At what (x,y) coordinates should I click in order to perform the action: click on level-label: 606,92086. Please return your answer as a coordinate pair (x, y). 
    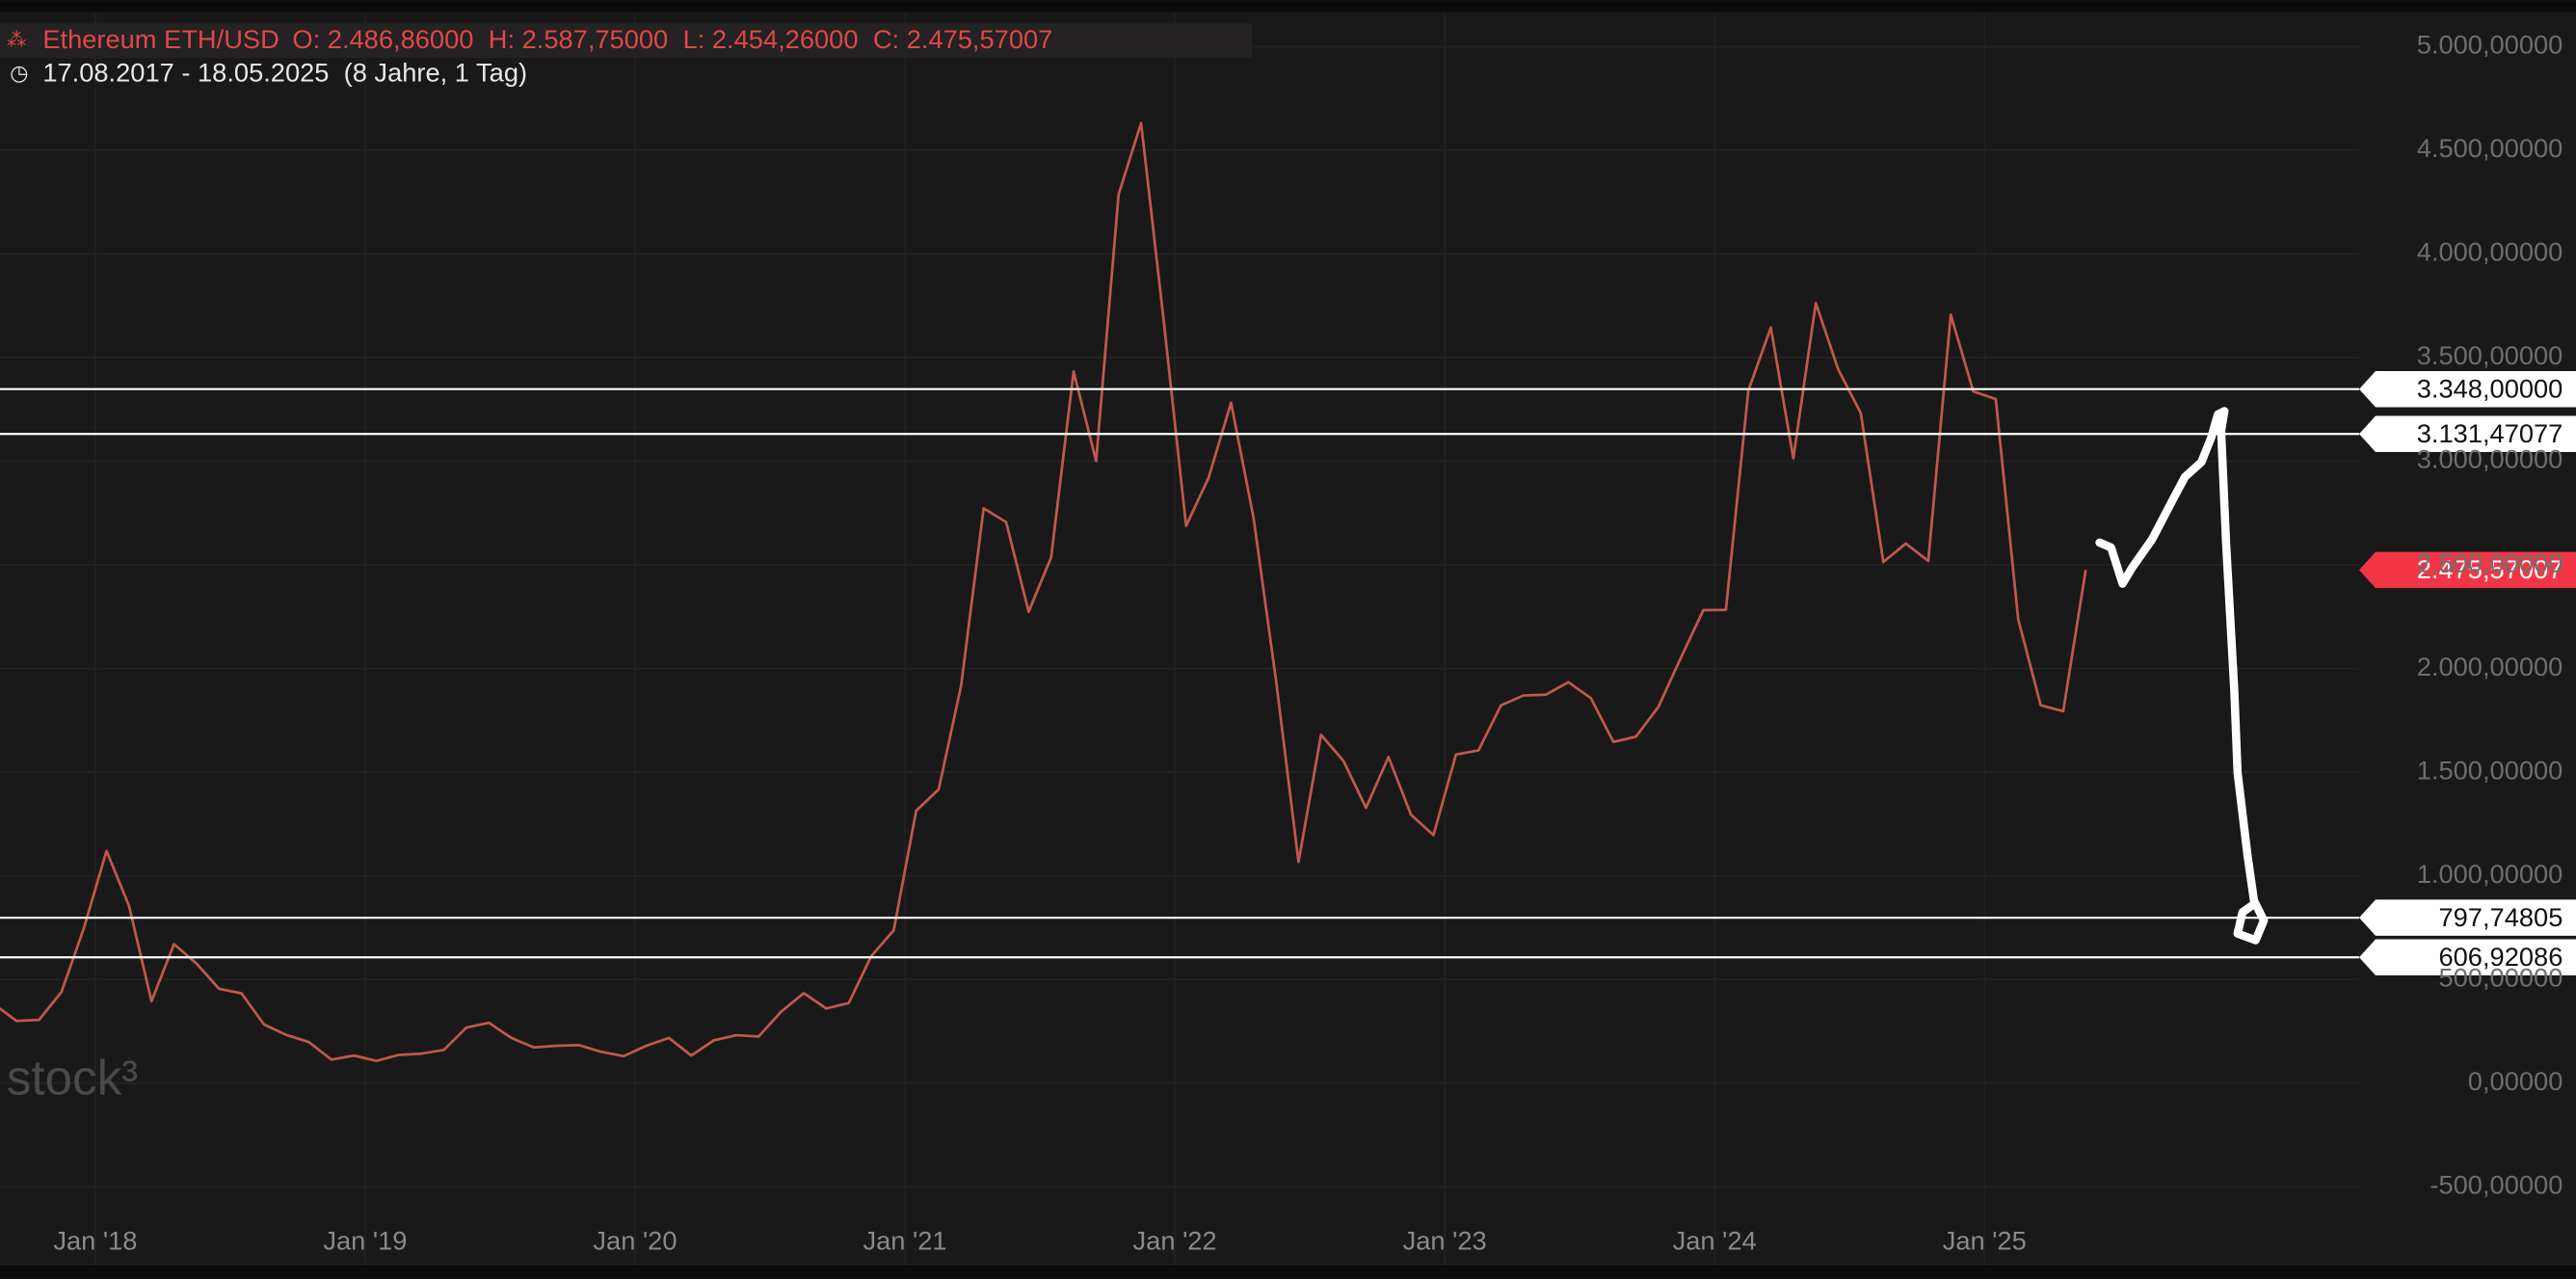
    Looking at the image, I should click on (2500, 957).